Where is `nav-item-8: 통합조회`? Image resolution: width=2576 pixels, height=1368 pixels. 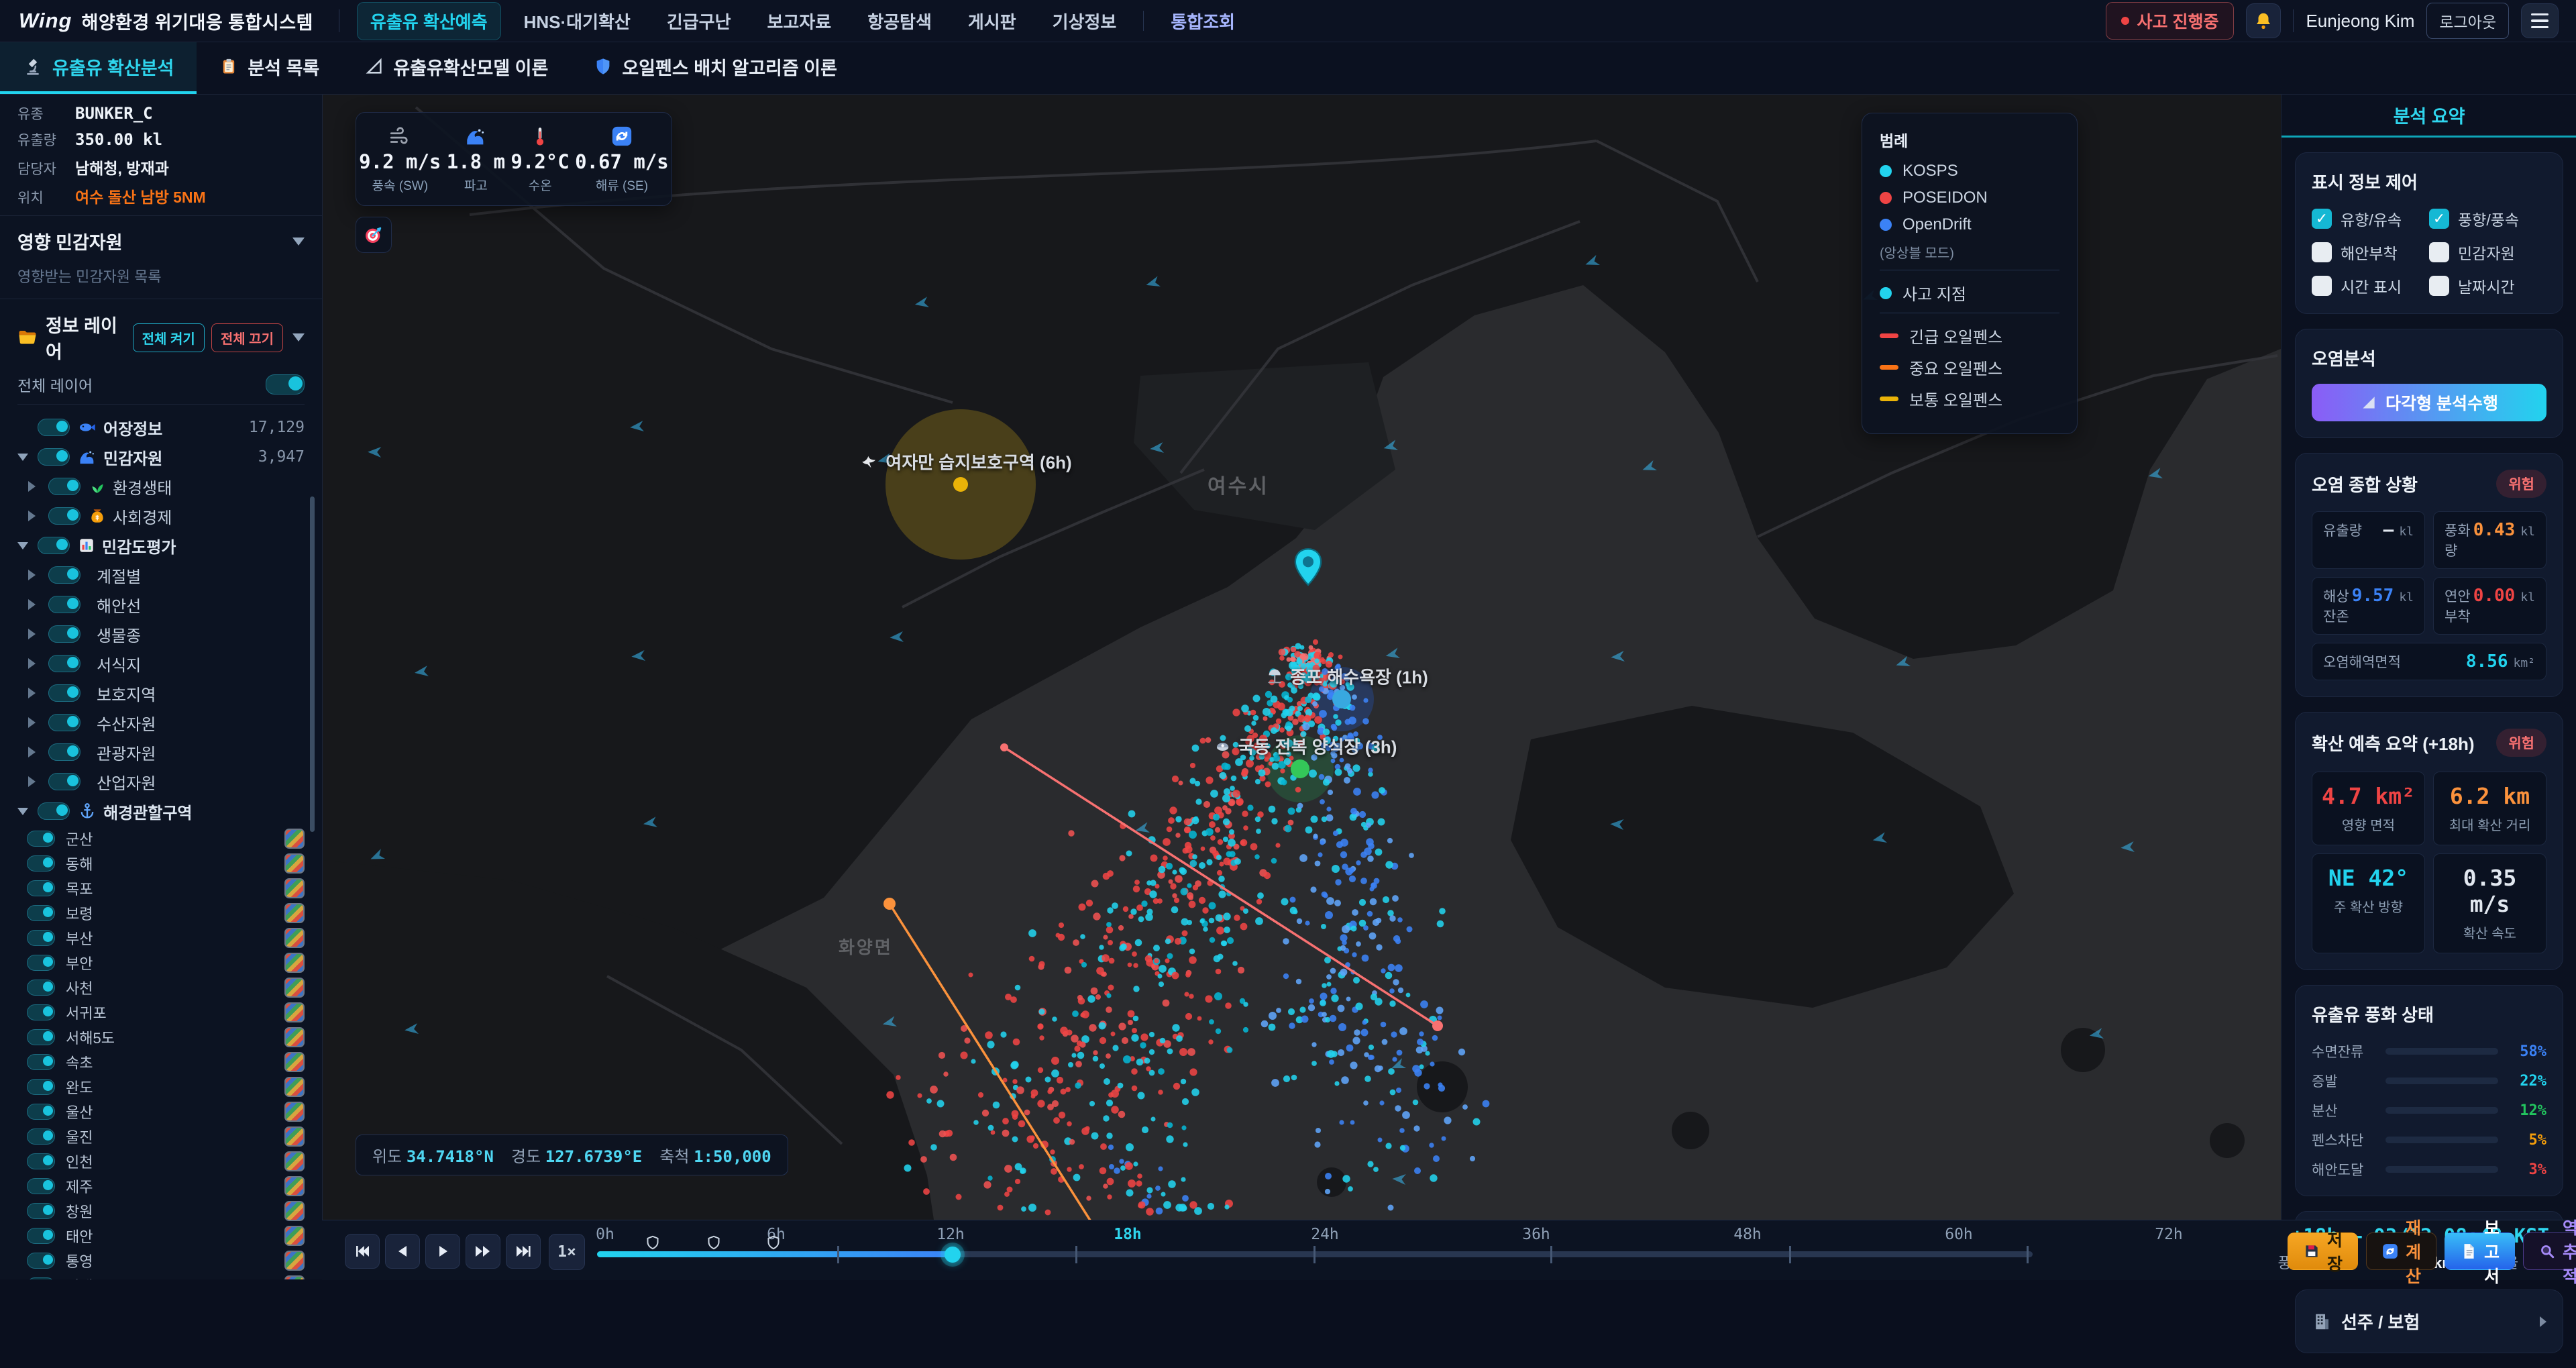 nav-item-8: 통합조회 is located at coordinates (1203, 21).